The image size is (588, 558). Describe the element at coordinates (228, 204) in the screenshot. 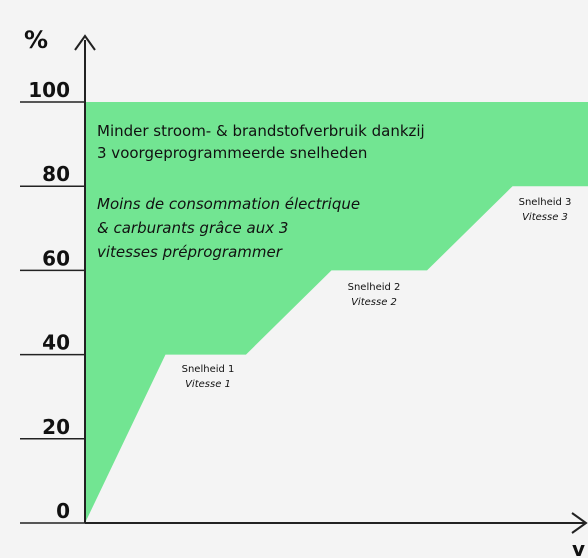

I see `annotation-fr: Moins de consommation électrique` at that location.